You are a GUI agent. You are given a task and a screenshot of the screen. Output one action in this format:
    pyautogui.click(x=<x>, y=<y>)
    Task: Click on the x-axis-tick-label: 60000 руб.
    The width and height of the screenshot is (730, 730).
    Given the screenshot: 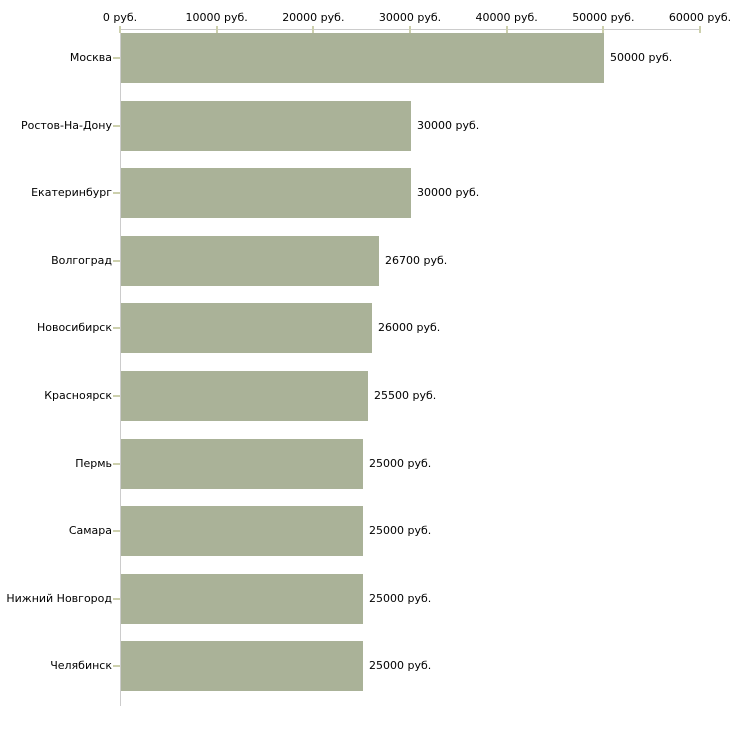 What is the action you would take?
    pyautogui.click(x=699, y=17)
    